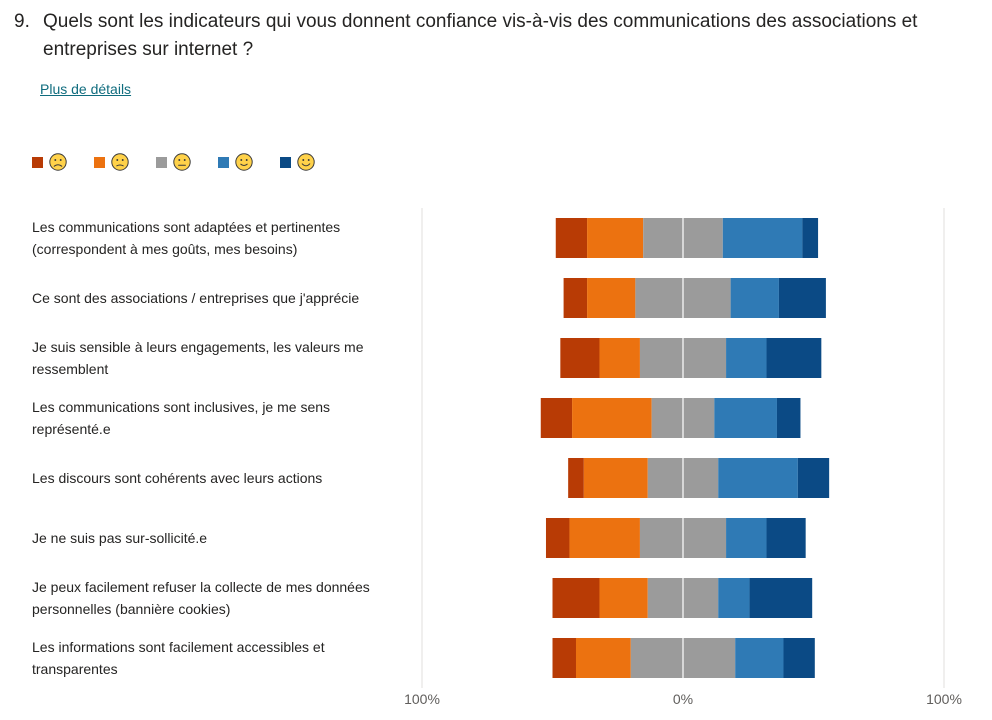 This screenshot has width=992, height=720. Describe the element at coordinates (120, 162) in the screenshot. I see `slightly-frowning-face-icon` at that location.